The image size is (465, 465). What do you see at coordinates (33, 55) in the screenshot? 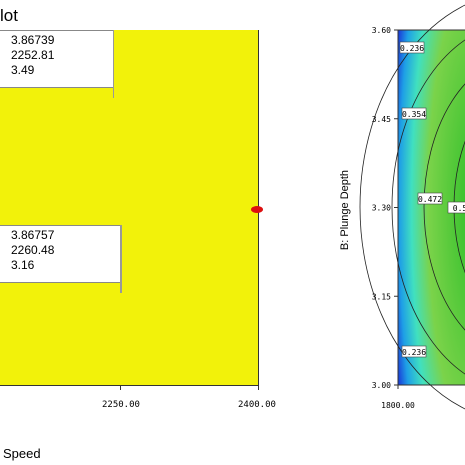
I see `callout-top-line-2: 2252.81` at bounding box center [33, 55].